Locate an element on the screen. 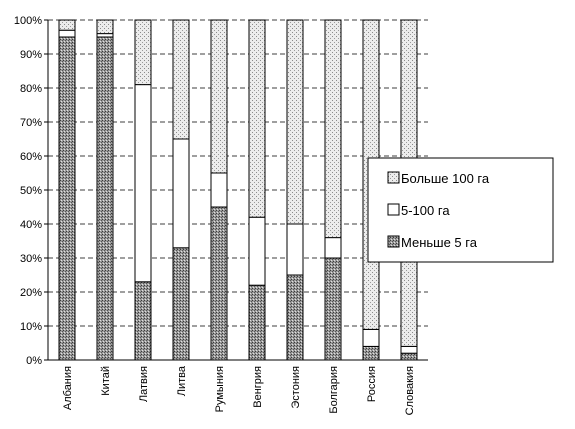 The image size is (575, 429). x-tick-label: Словакия is located at coordinates (410, 390).